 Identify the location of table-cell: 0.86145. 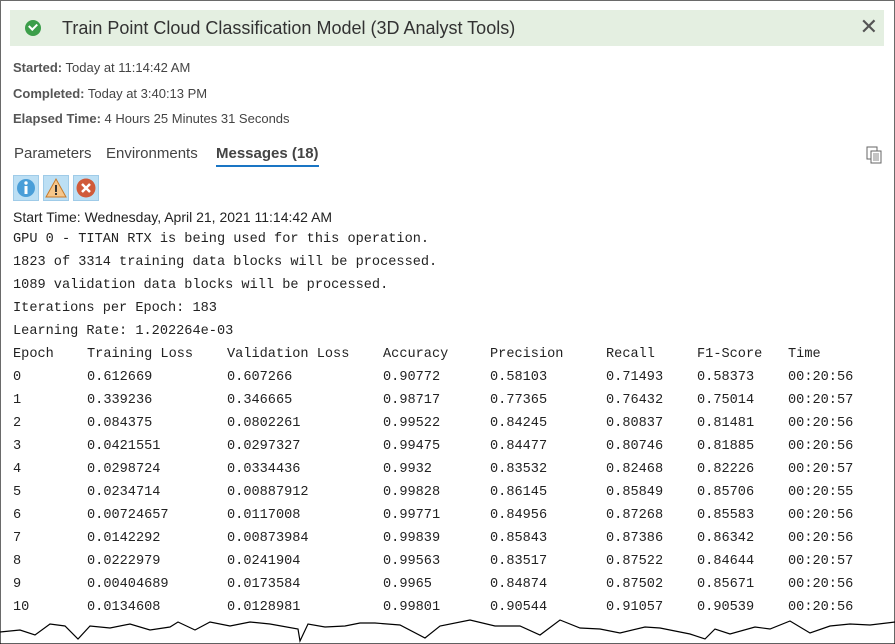
(519, 492).